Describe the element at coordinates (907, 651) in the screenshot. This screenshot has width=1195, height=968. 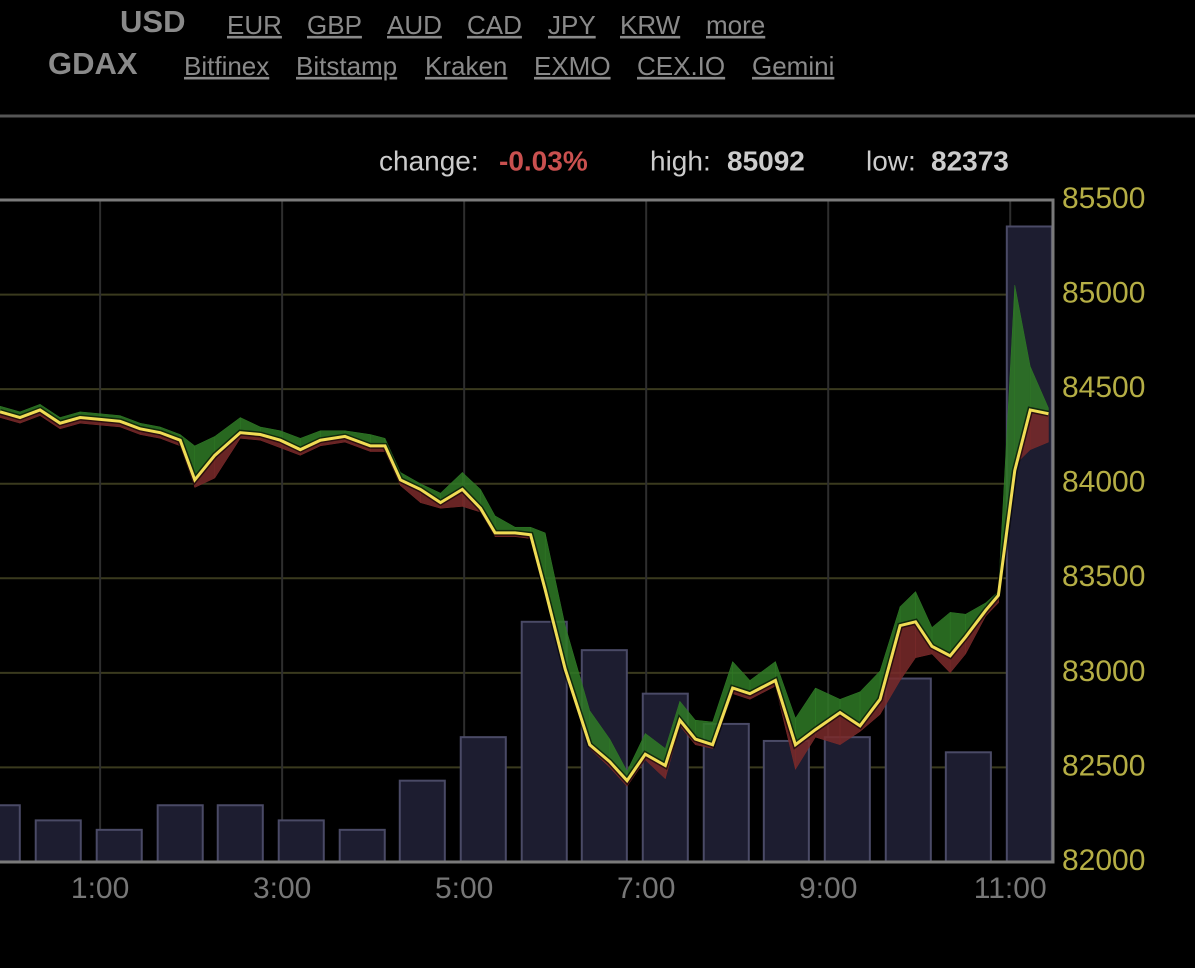
I see `low-band` at that location.